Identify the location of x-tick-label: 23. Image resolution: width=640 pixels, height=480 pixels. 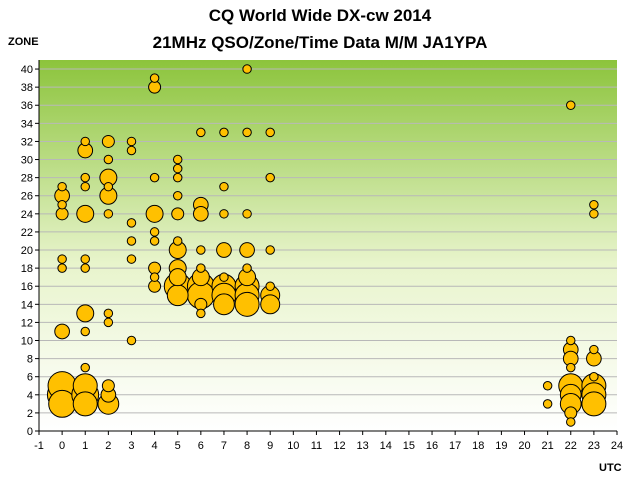
(594, 446).